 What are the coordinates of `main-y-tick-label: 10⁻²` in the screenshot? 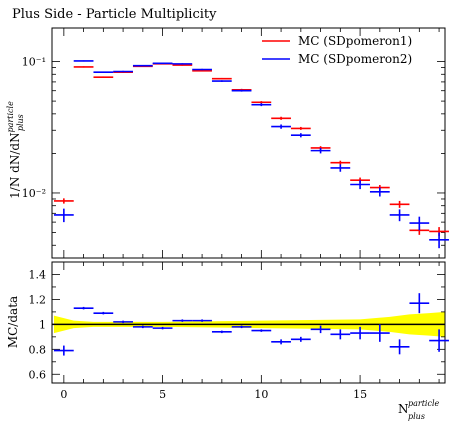 It's located at (34, 193).